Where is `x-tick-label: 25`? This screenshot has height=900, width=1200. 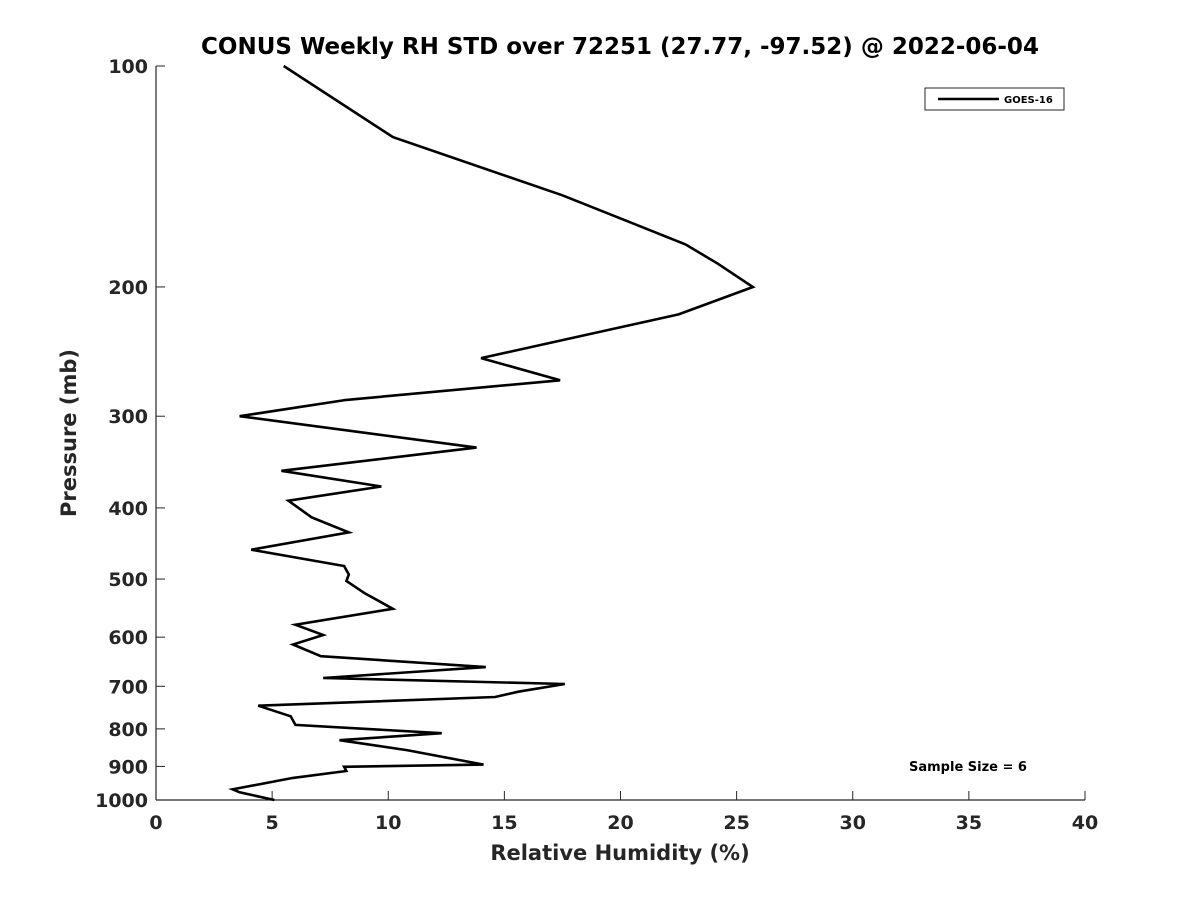 x-tick-label: 25 is located at coordinates (736, 823).